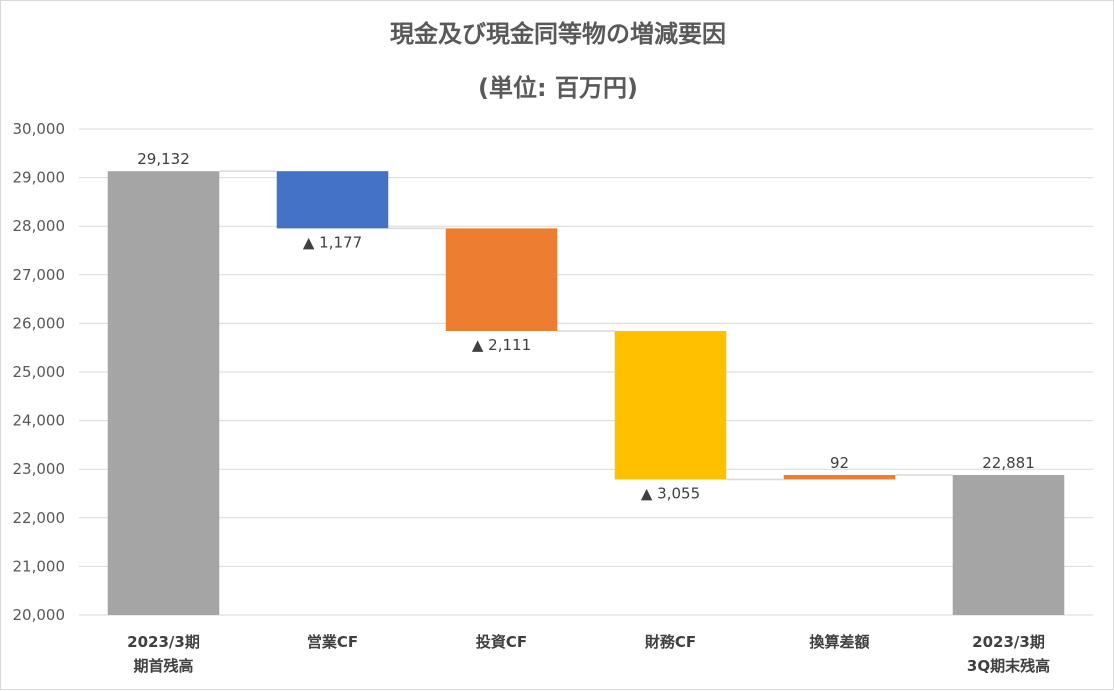  Describe the element at coordinates (39, 323) in the screenshot. I see `y-tick-label: 26,000` at that location.